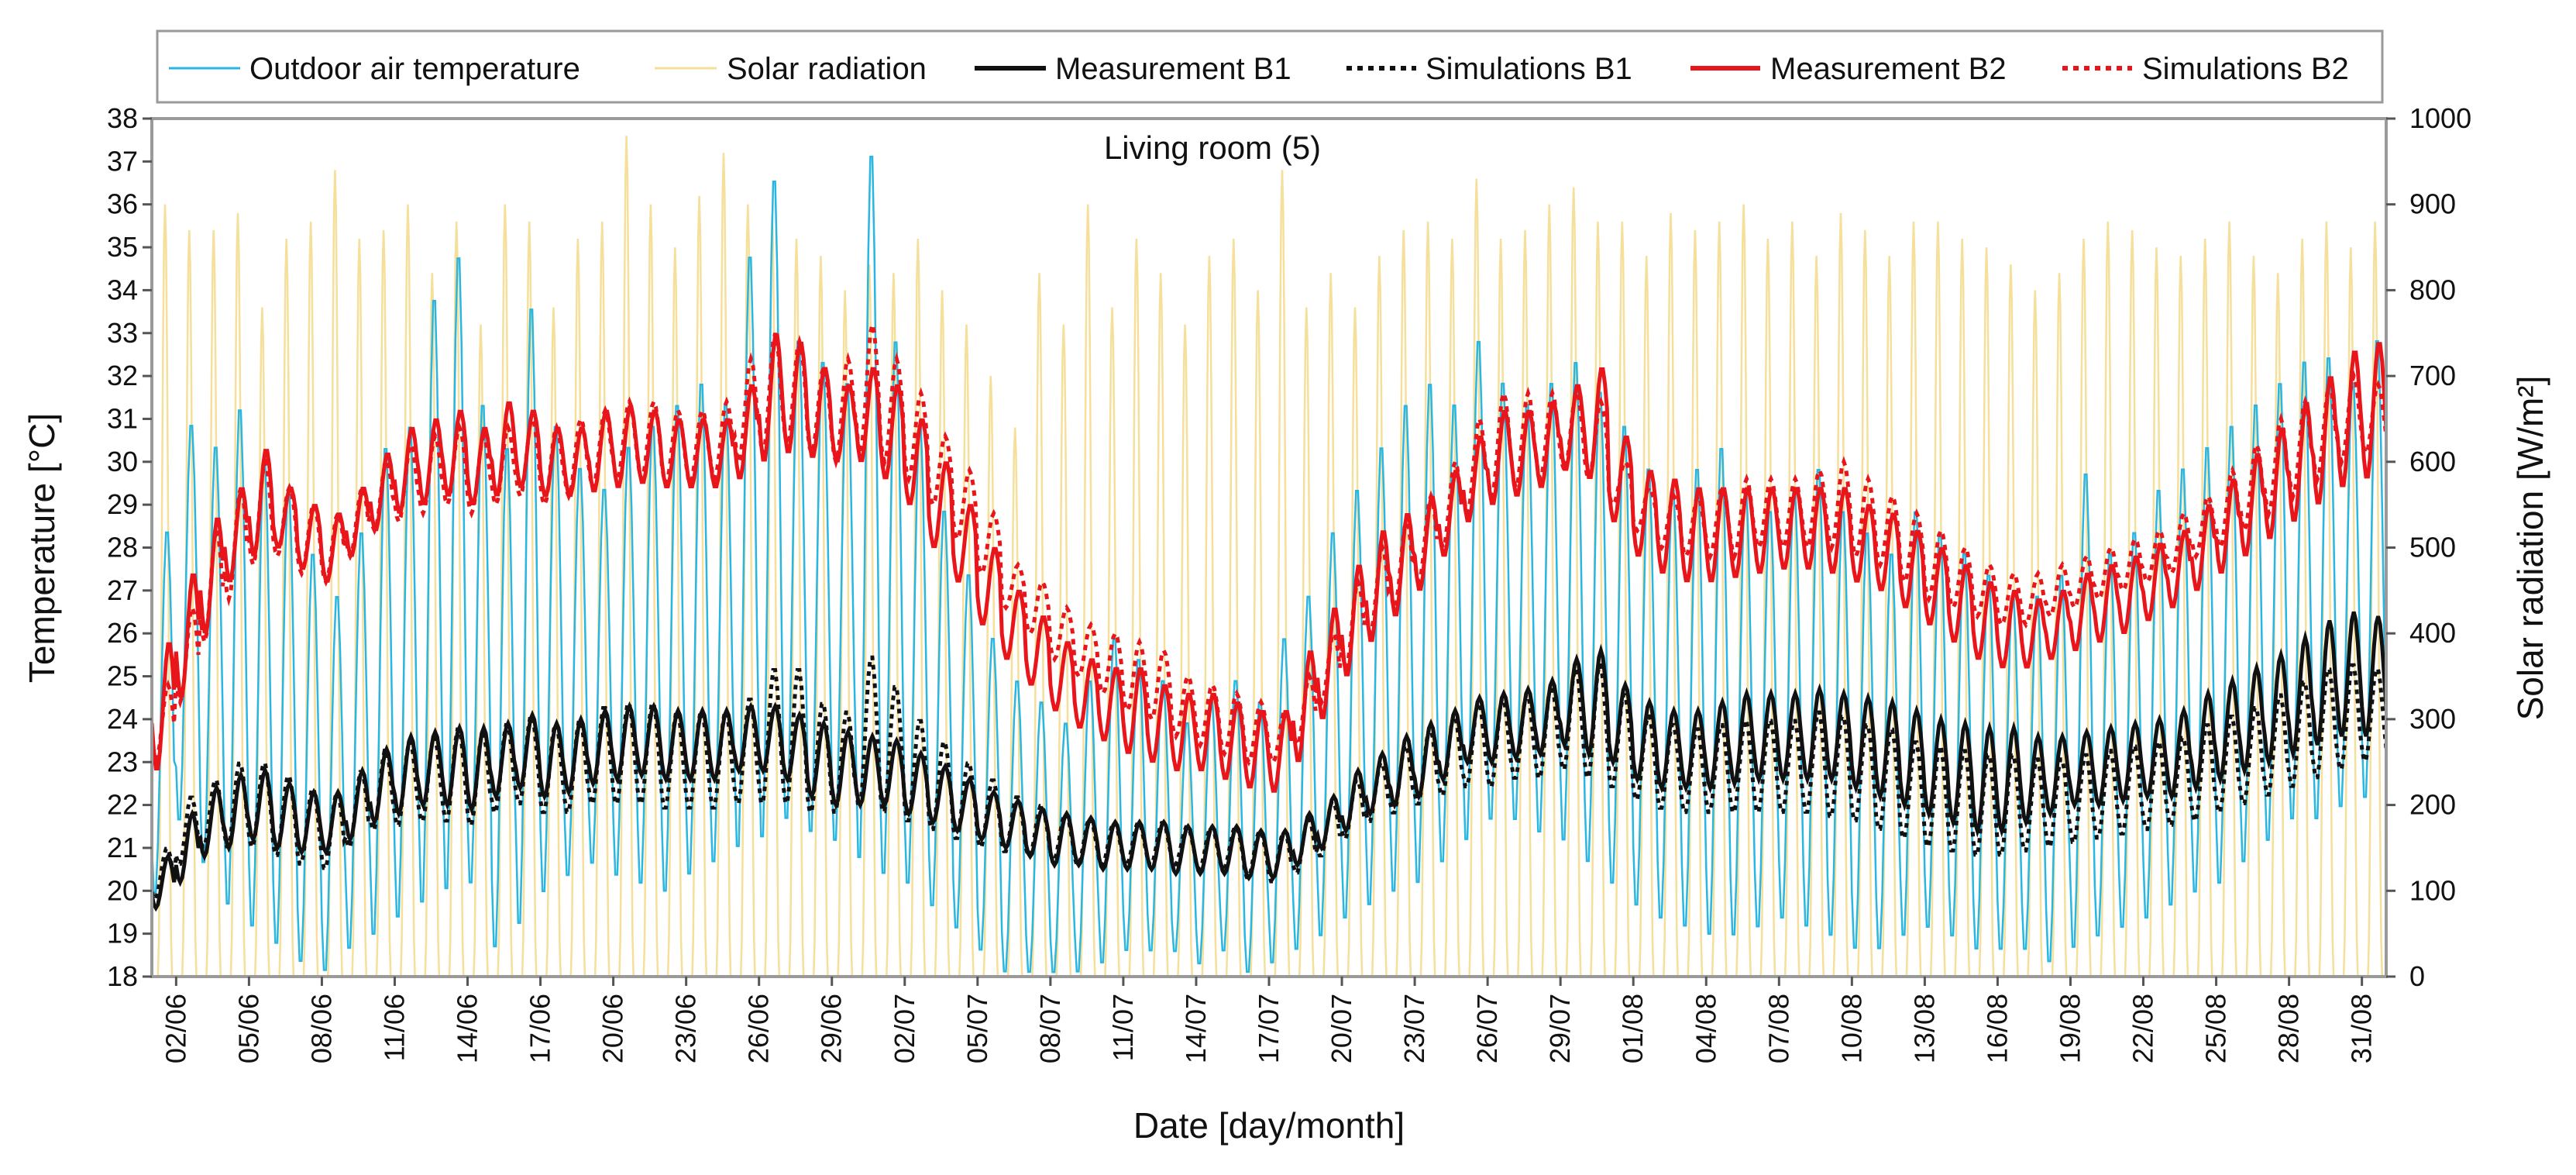 Image resolution: width=2576 pixels, height=1175 pixels. What do you see at coordinates (122, 418) in the screenshot?
I see `y-left-tick-label-31: 31` at bounding box center [122, 418].